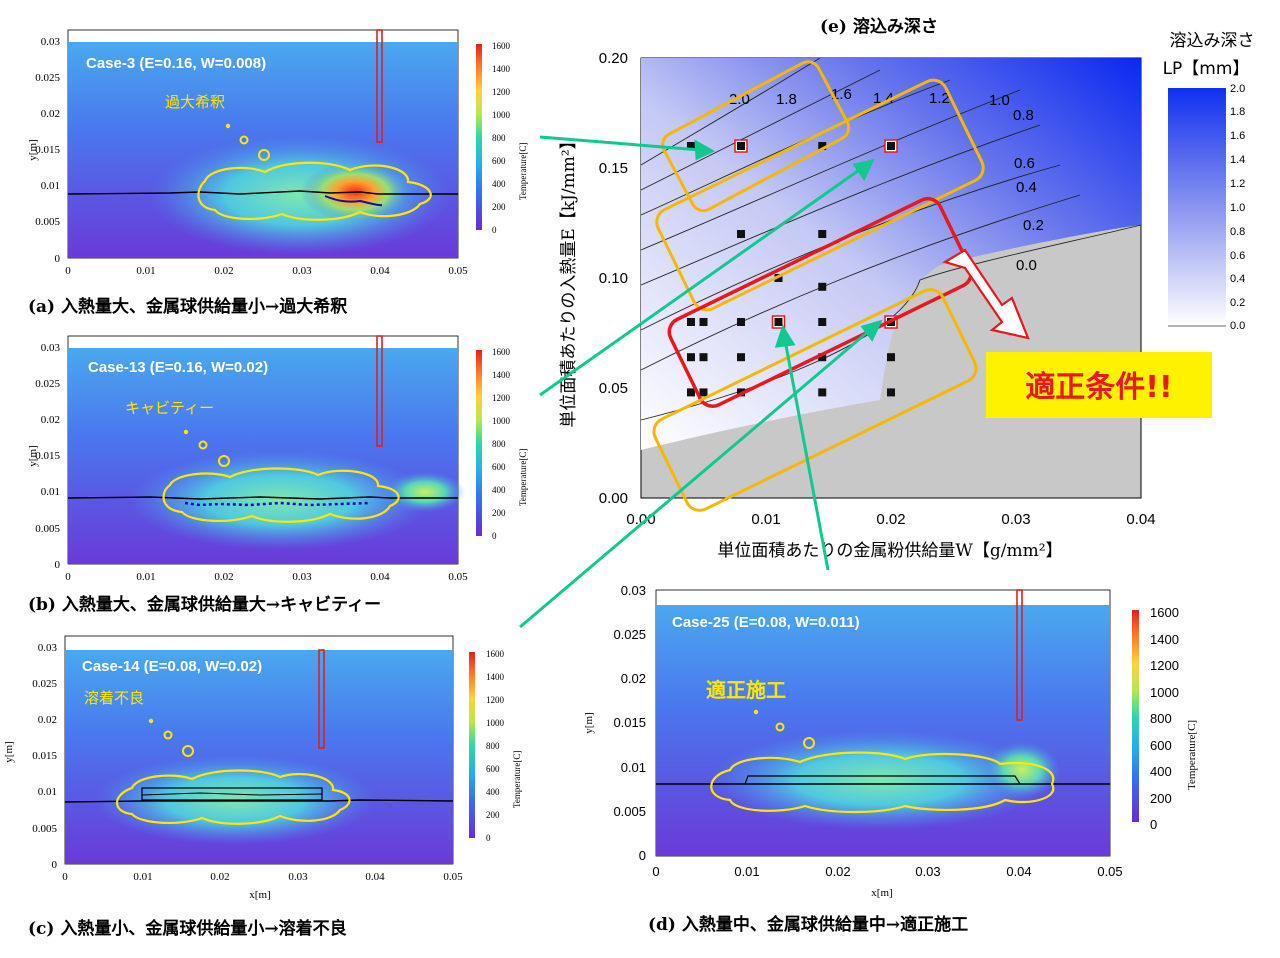 The width and height of the screenshot is (1280, 958). What do you see at coordinates (808, 924) in the screenshot?
I see `panel-caption: (d) 入熱量中、金属球供給量中→適正施工` at bounding box center [808, 924].